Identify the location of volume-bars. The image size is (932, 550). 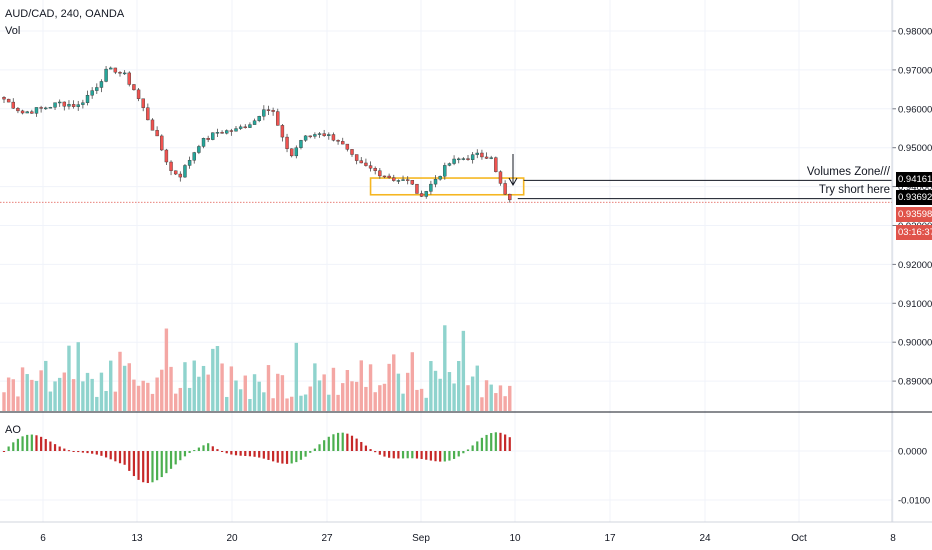
(257, 368).